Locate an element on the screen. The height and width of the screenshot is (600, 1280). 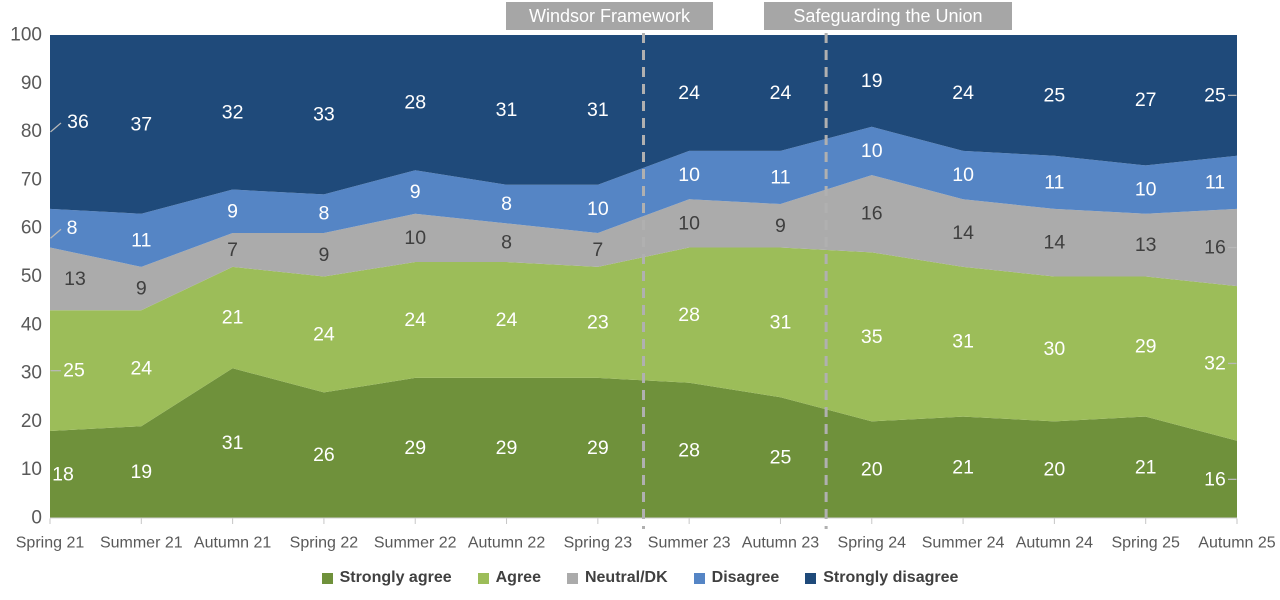
data-label-neutral-dk-summer-22: 10 is located at coordinates (415, 238).